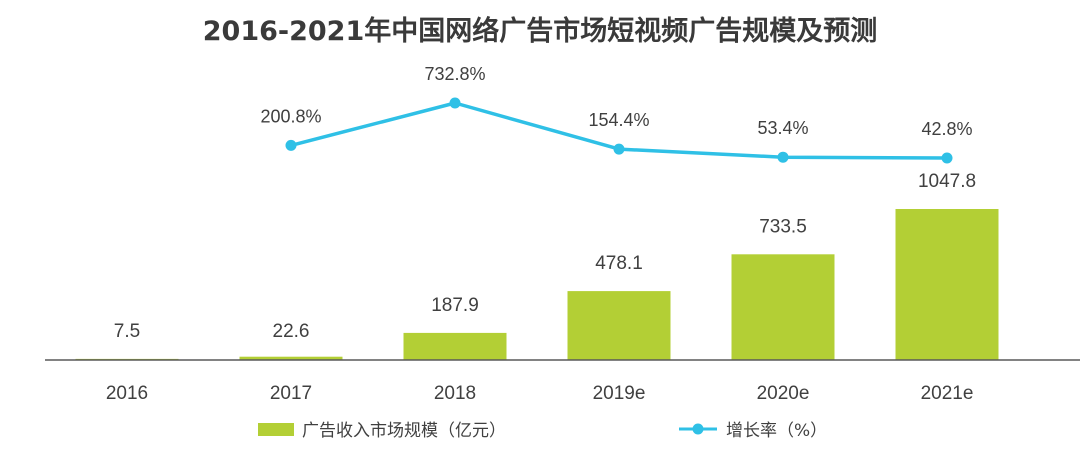  I want to click on growth-value-label-2017: 200.8%, so click(290, 116).